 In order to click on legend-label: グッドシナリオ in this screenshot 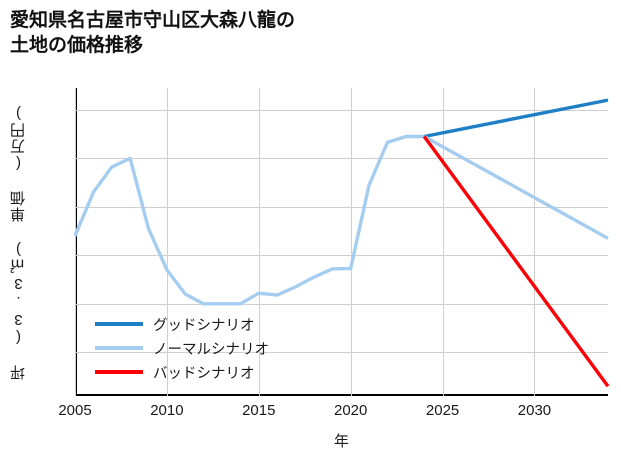, I will do `click(204, 325)`.